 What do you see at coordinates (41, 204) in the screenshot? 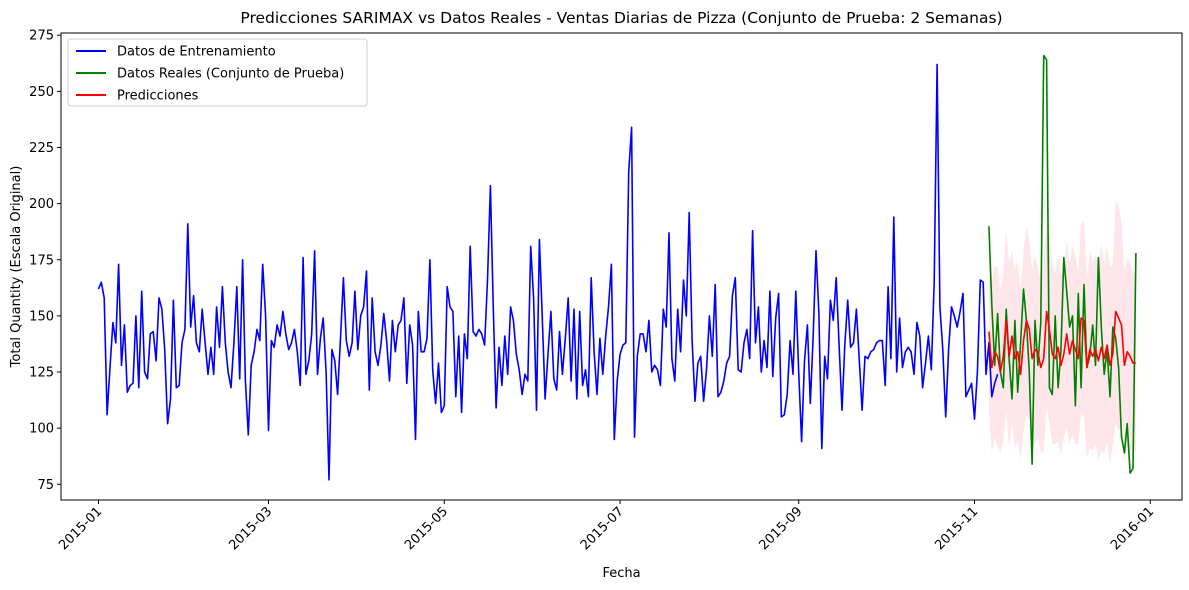
I see `y-tick-label: 200` at bounding box center [41, 204].